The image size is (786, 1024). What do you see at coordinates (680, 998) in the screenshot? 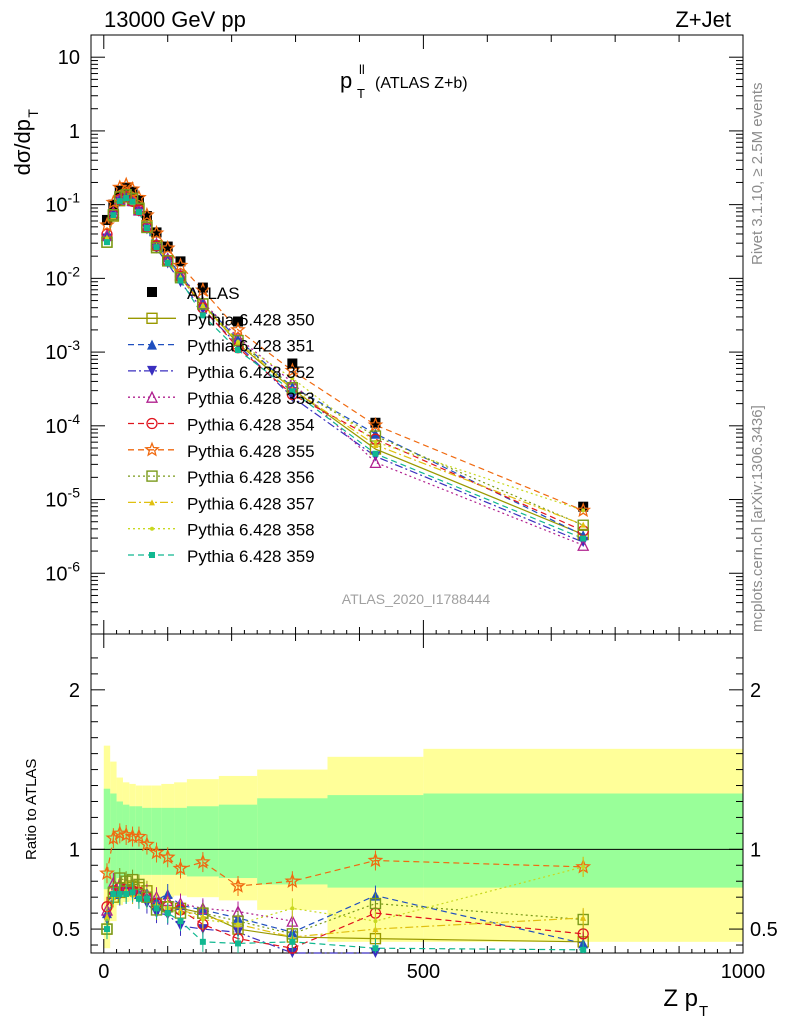
I see `xlabel-main: Z p` at bounding box center [680, 998].